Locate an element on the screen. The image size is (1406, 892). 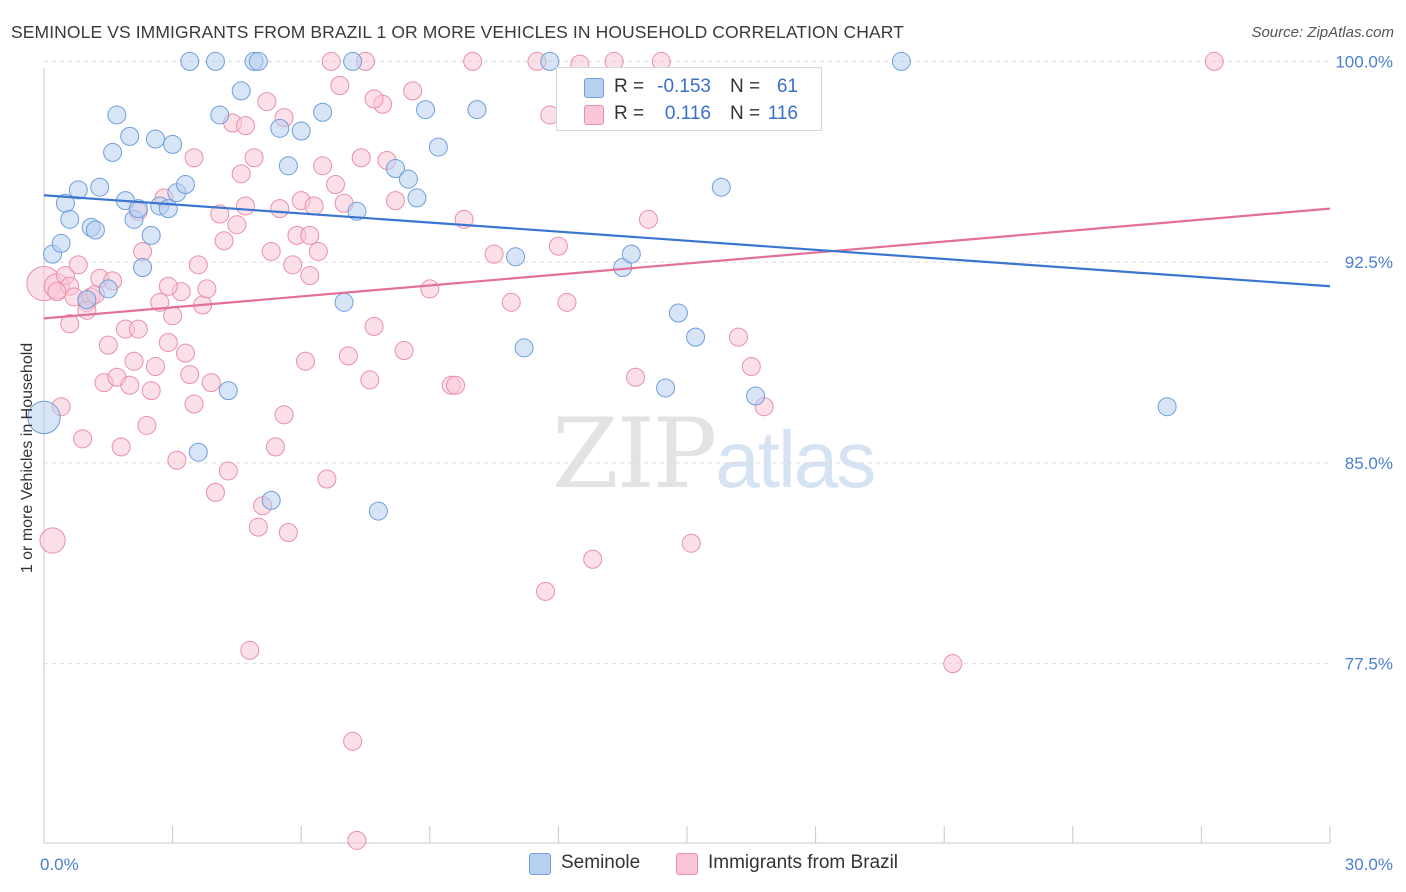
brazil-legend-swatch is located at coordinates (687, 864).